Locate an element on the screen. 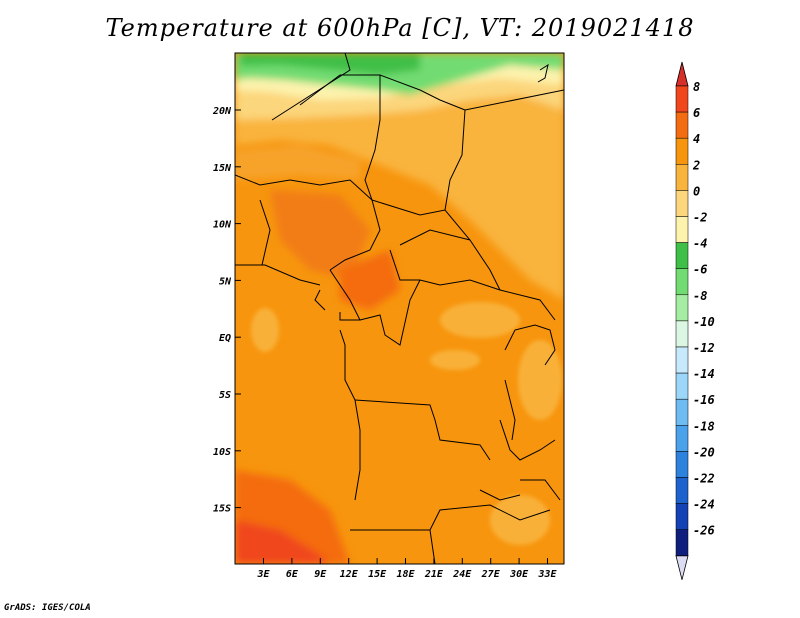 The image size is (800, 618). lat-tick-label: 5S is located at coordinates (225, 395).